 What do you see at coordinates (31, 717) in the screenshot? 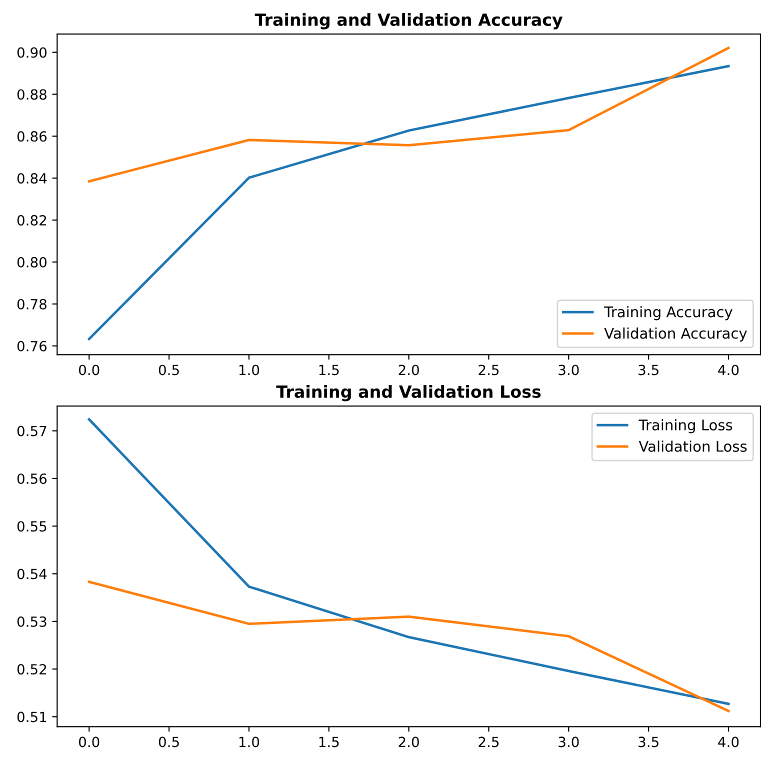
I see `y-tick-label: 0.51` at bounding box center [31, 717].